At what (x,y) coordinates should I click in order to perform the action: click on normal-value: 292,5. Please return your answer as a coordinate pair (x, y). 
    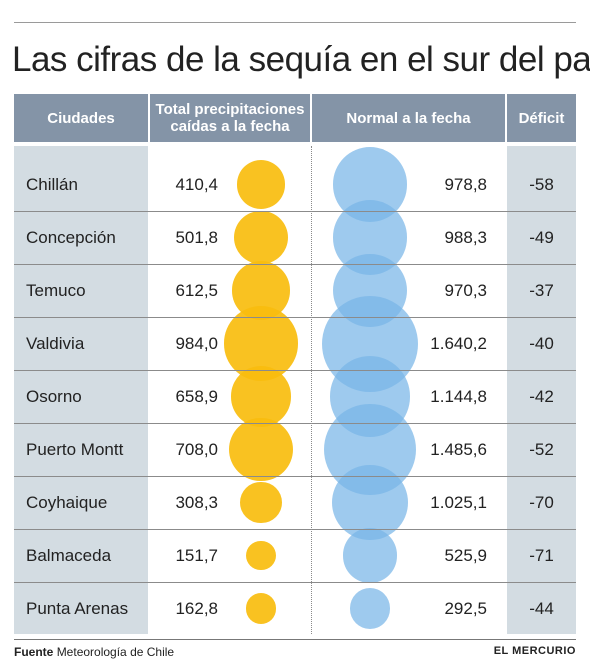
    Looking at the image, I should click on (465, 608).